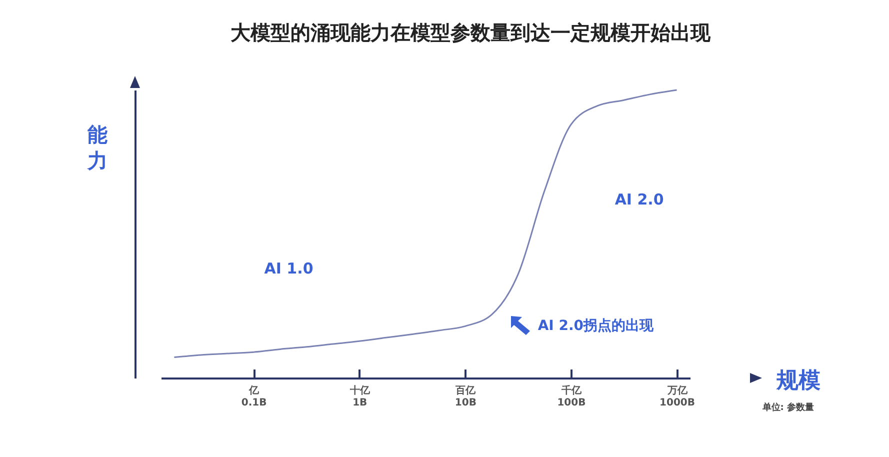 This screenshot has width=889, height=457. I want to click on annotation: AI 2.0拐点的出现, so click(596, 326).